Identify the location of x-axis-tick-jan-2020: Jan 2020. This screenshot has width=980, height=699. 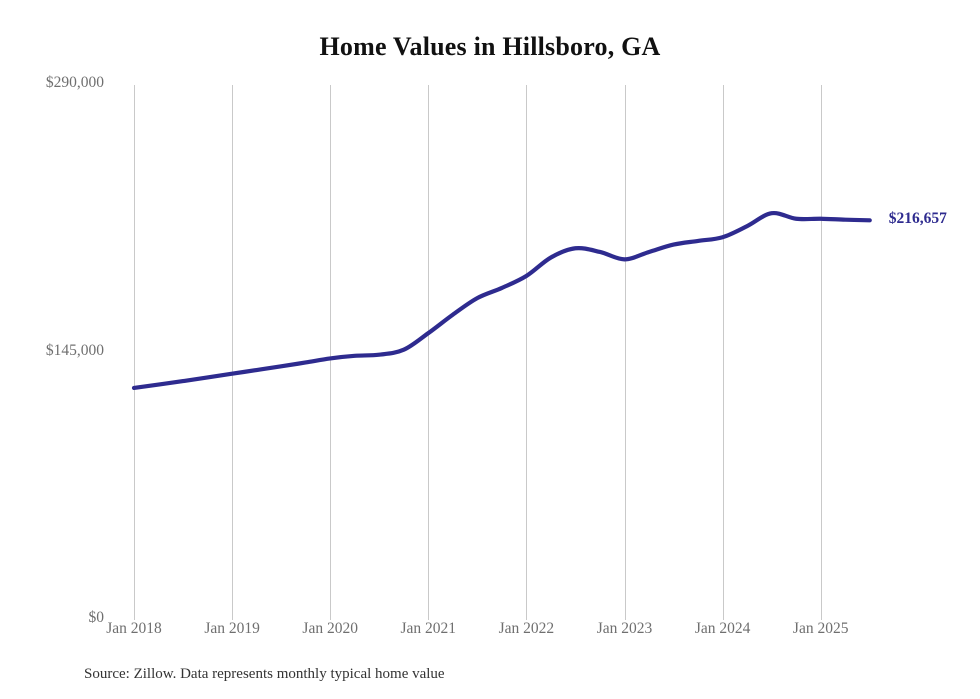
(330, 628).